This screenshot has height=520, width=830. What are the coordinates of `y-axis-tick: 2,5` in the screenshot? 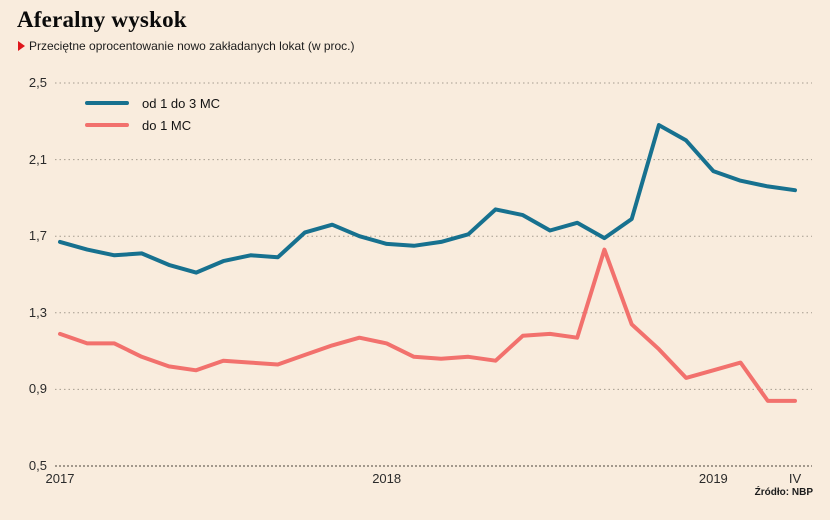 It's located at (37, 82).